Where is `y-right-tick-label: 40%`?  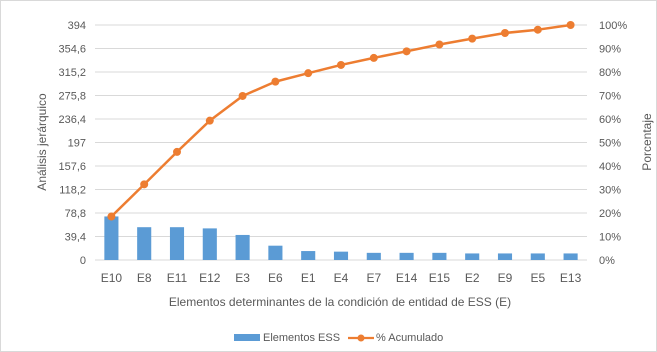 y-right-tick-label: 40% is located at coordinates (610, 167).